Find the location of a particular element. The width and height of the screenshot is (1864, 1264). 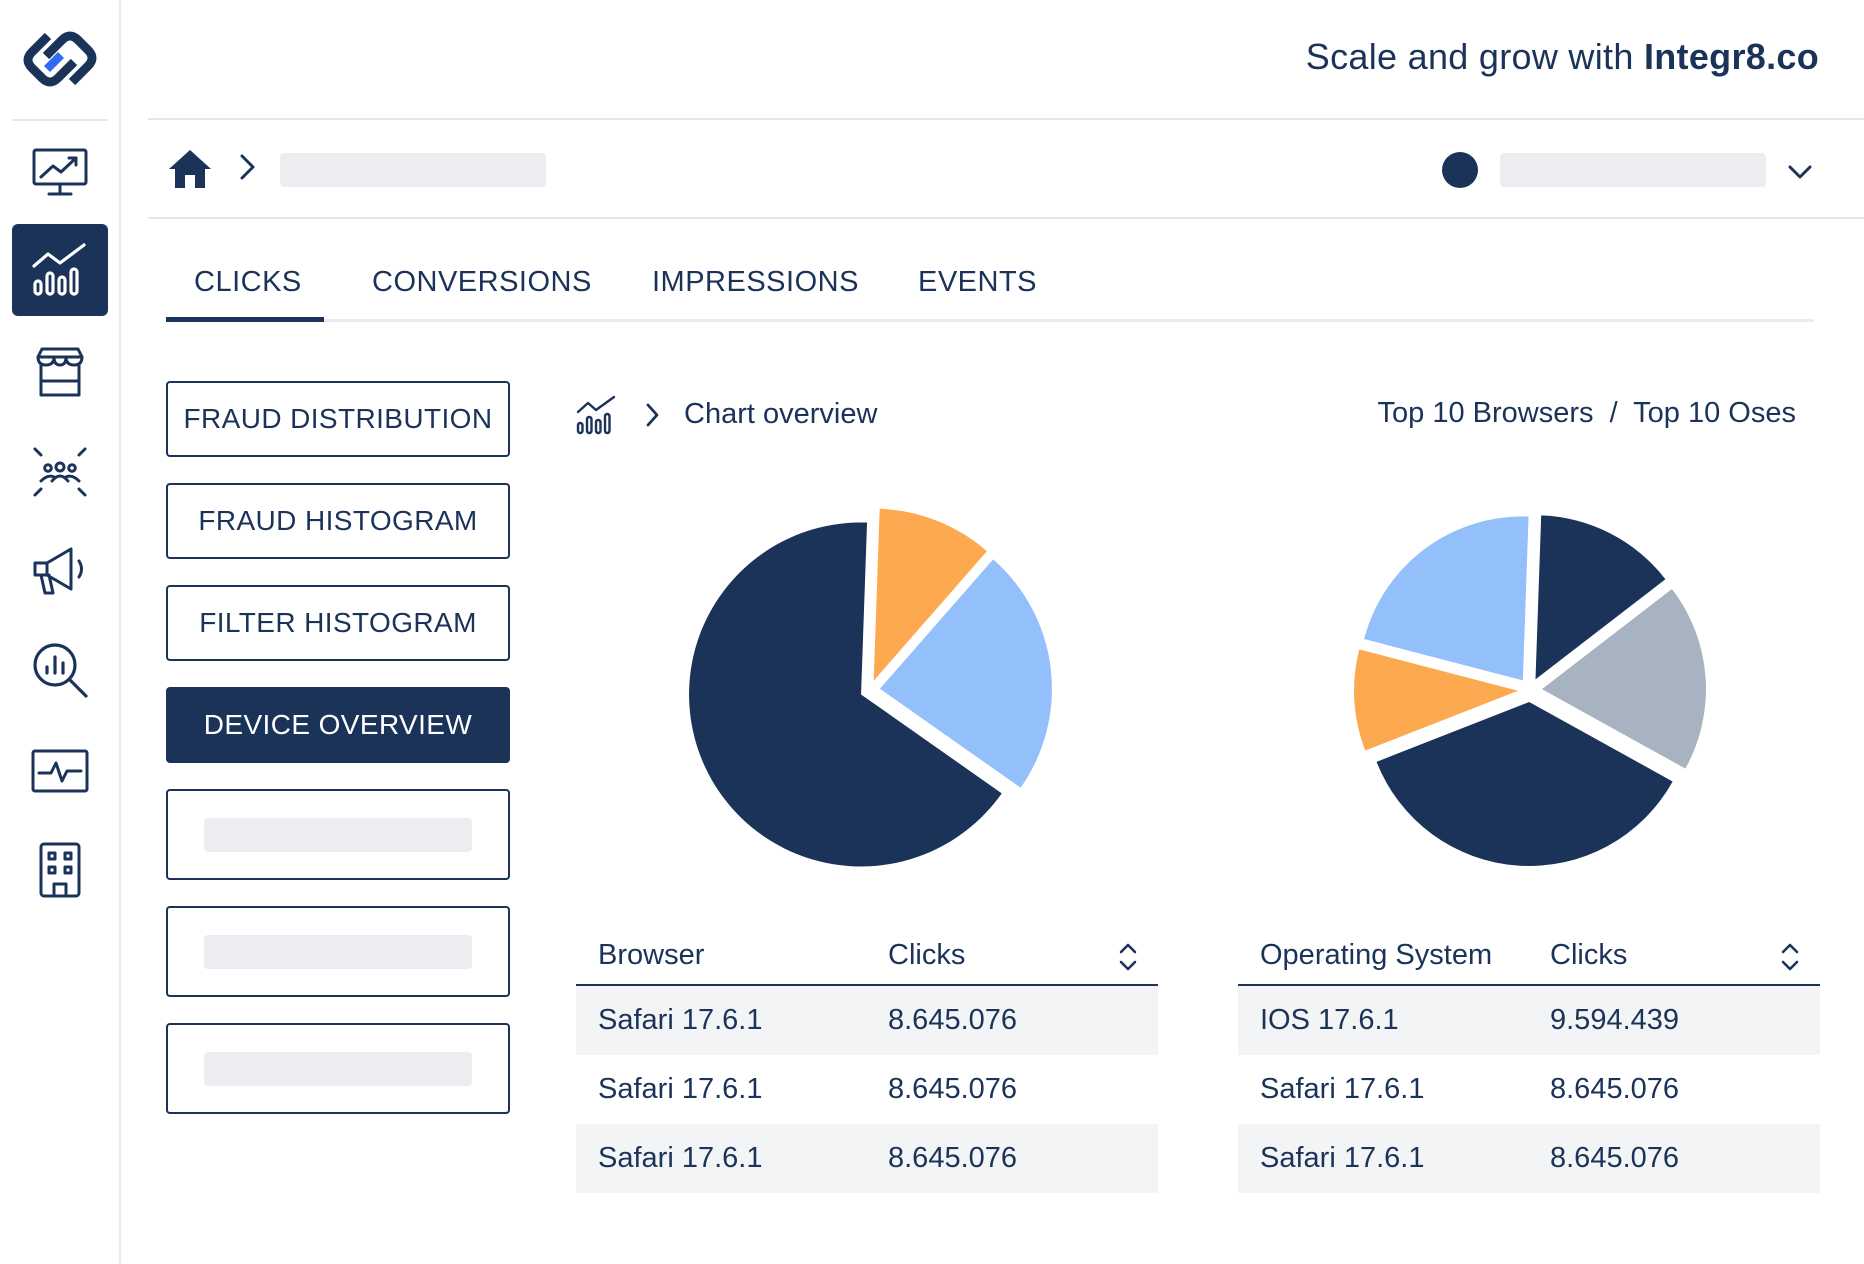

tabs-divider is located at coordinates (990, 320).